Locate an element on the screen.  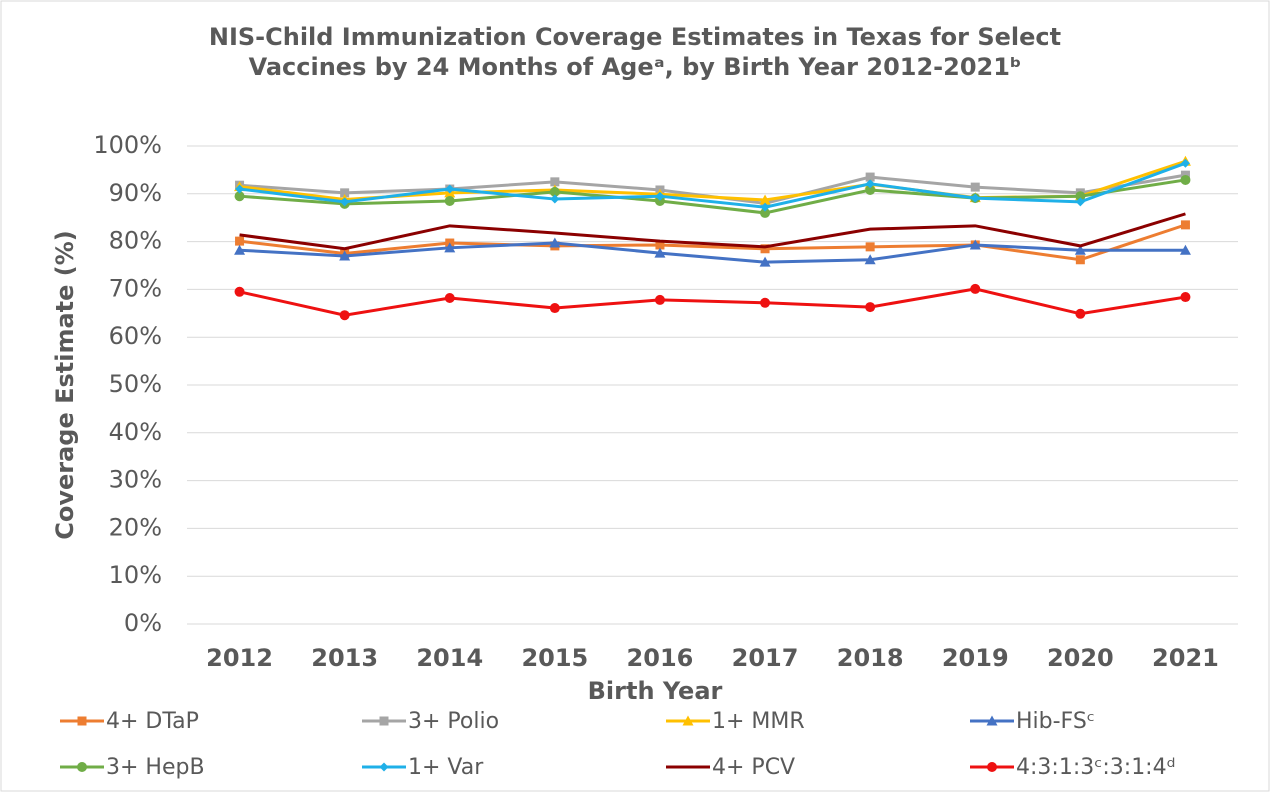
legend-label: 1+ Var is located at coordinates (446, 767).